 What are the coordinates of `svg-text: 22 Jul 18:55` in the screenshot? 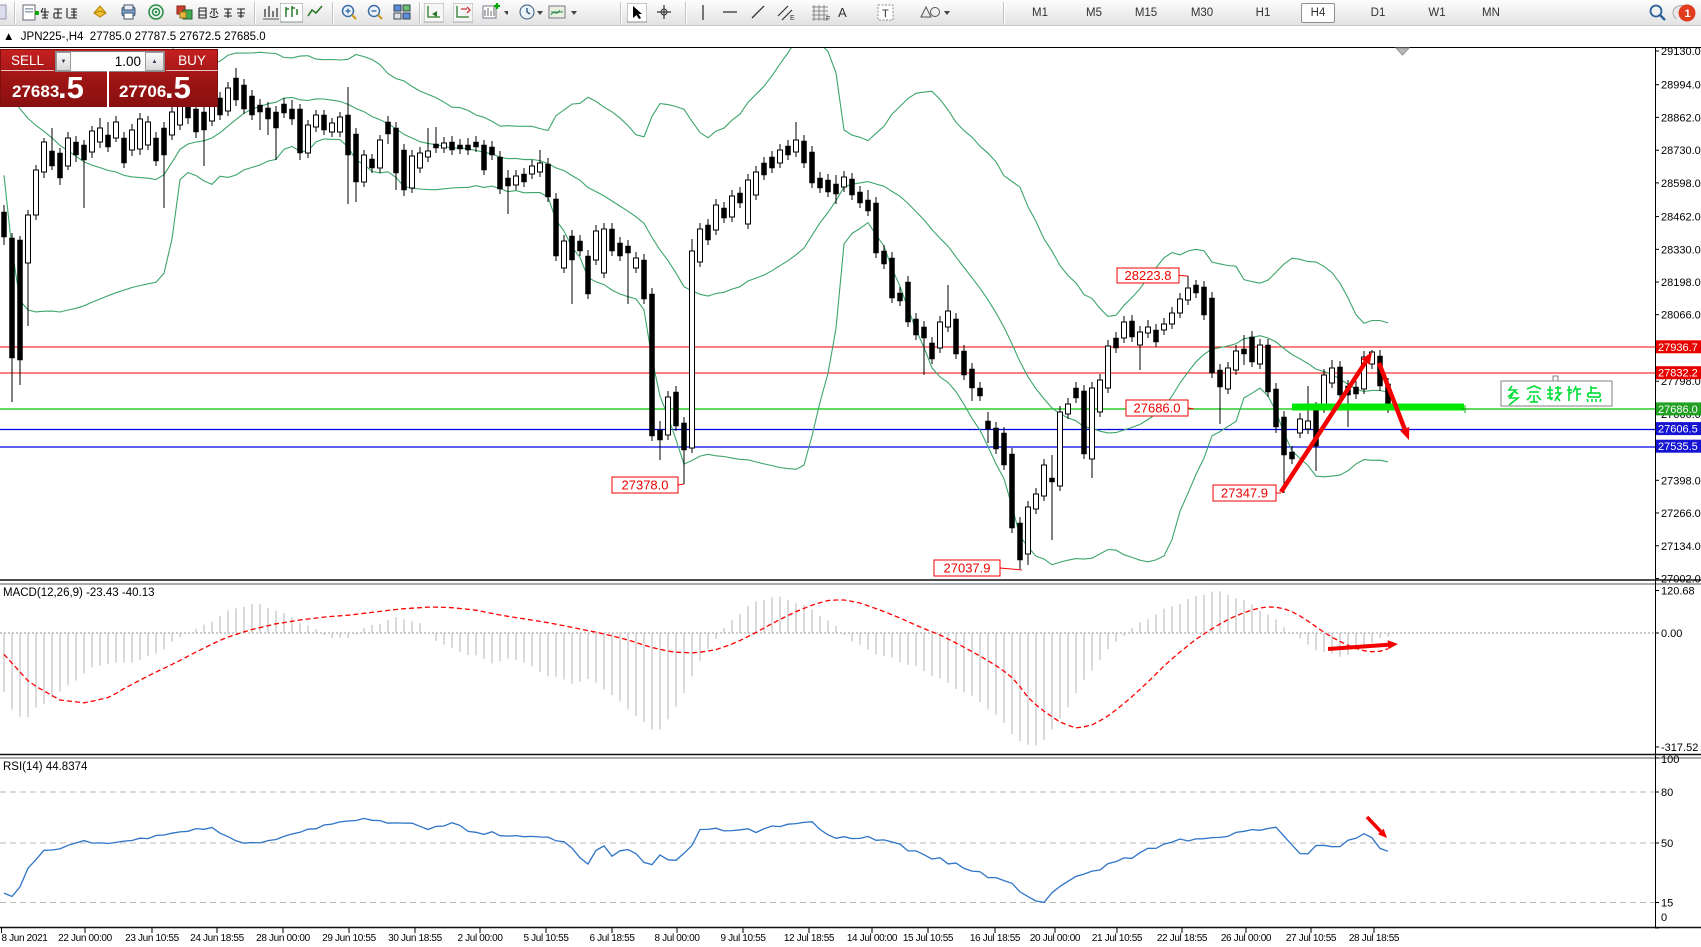 It's located at (1182, 938).